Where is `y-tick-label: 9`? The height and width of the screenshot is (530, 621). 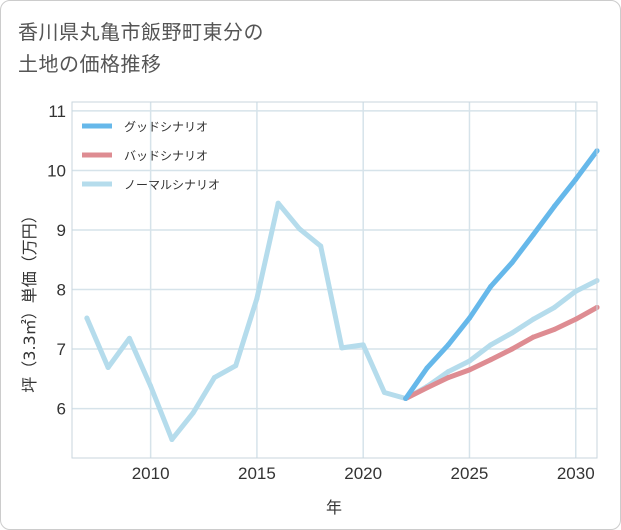 y-tick-label: 9 is located at coordinates (61, 230).